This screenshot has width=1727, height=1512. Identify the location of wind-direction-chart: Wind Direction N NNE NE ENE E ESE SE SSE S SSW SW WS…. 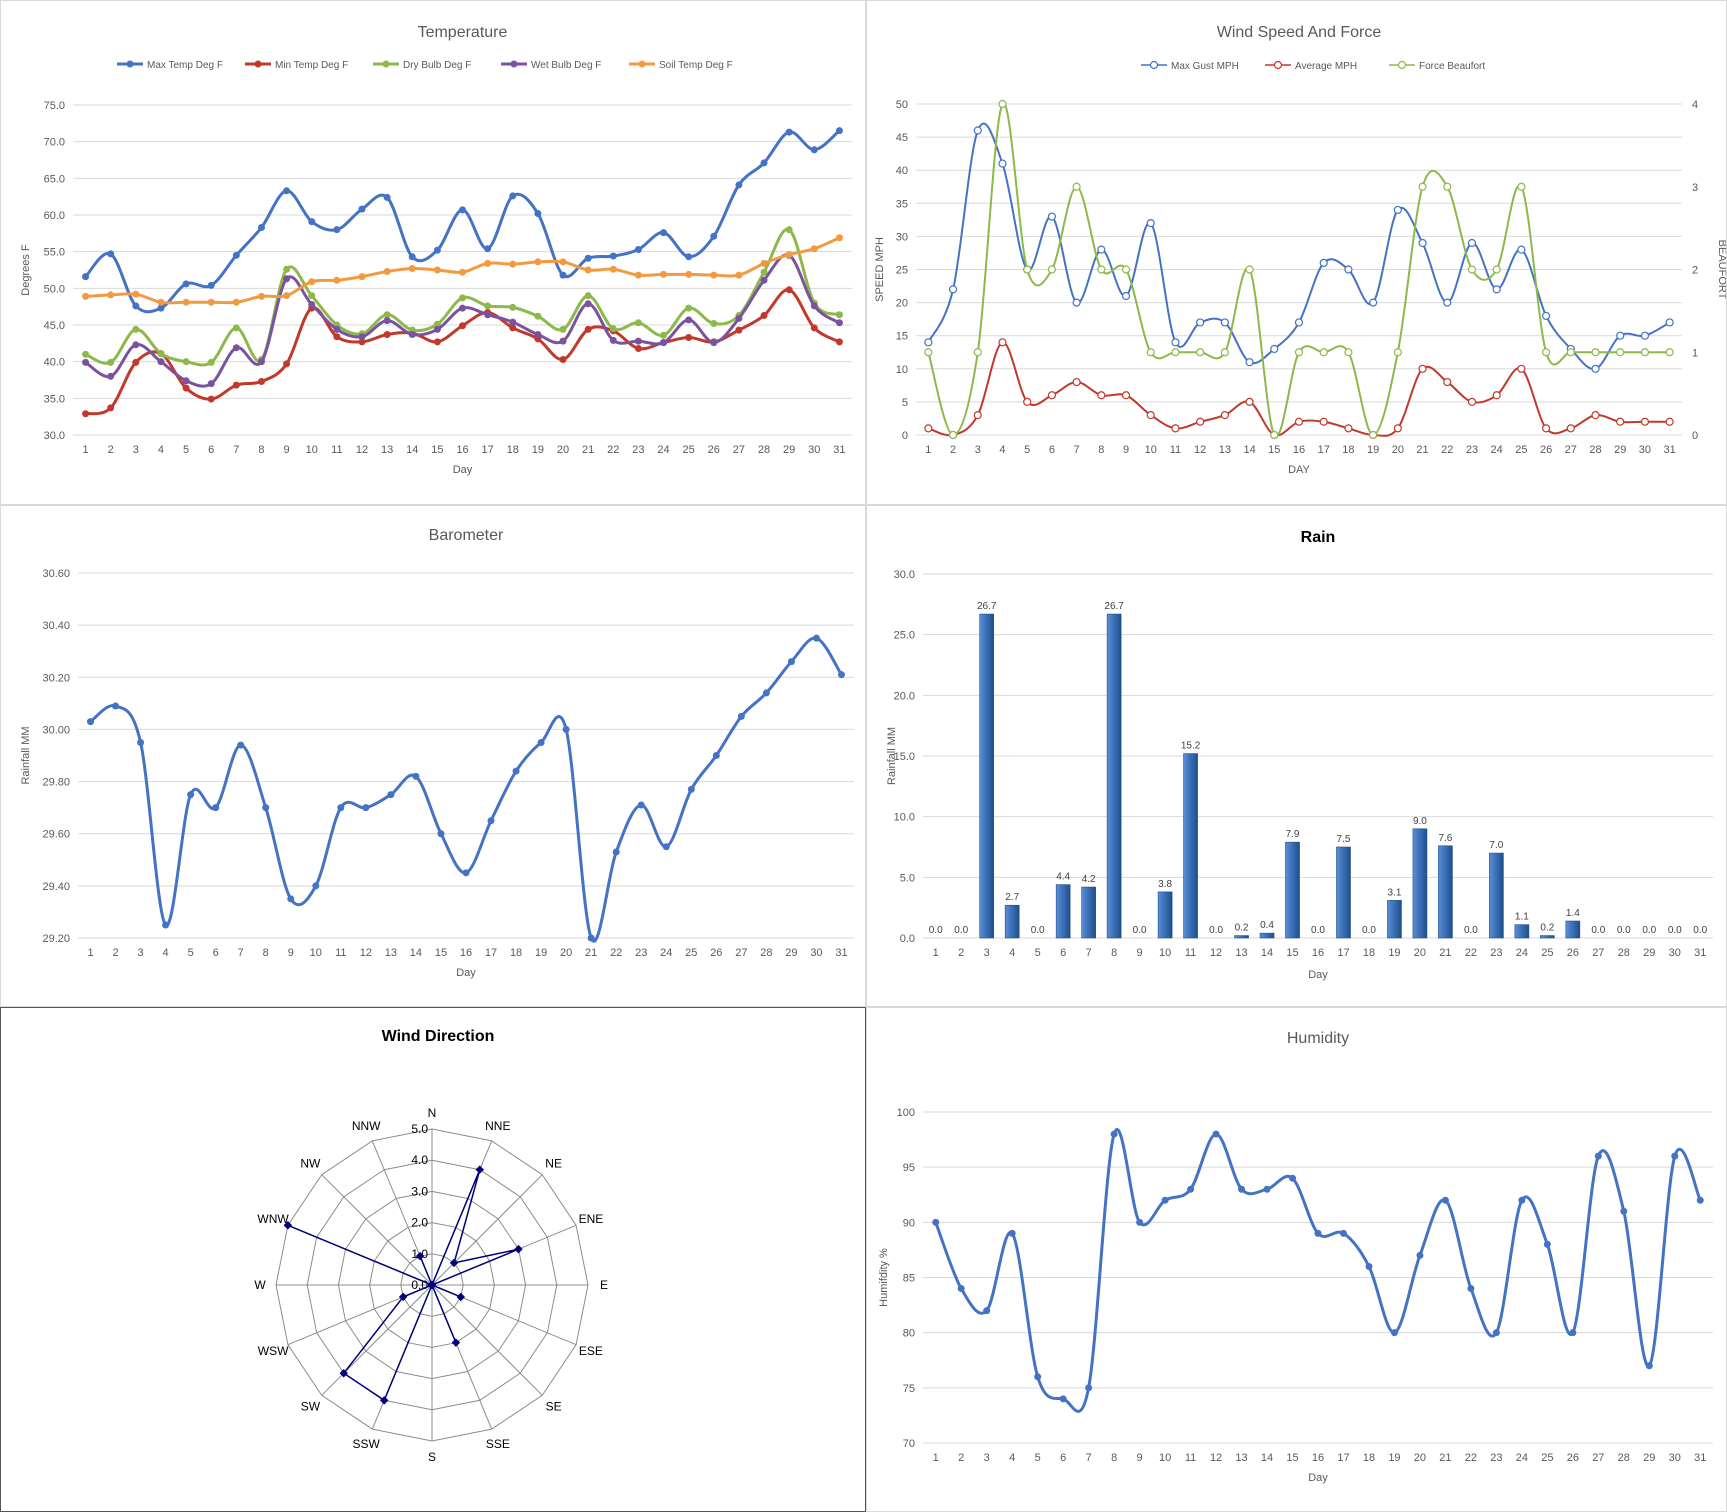
(431, 1246).